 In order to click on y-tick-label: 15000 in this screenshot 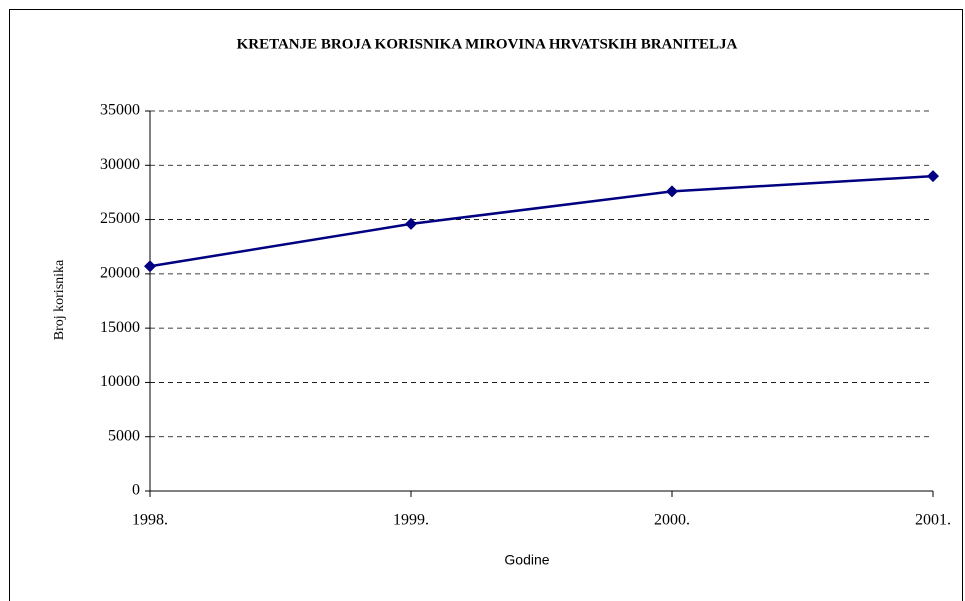, I will do `click(120, 327)`.